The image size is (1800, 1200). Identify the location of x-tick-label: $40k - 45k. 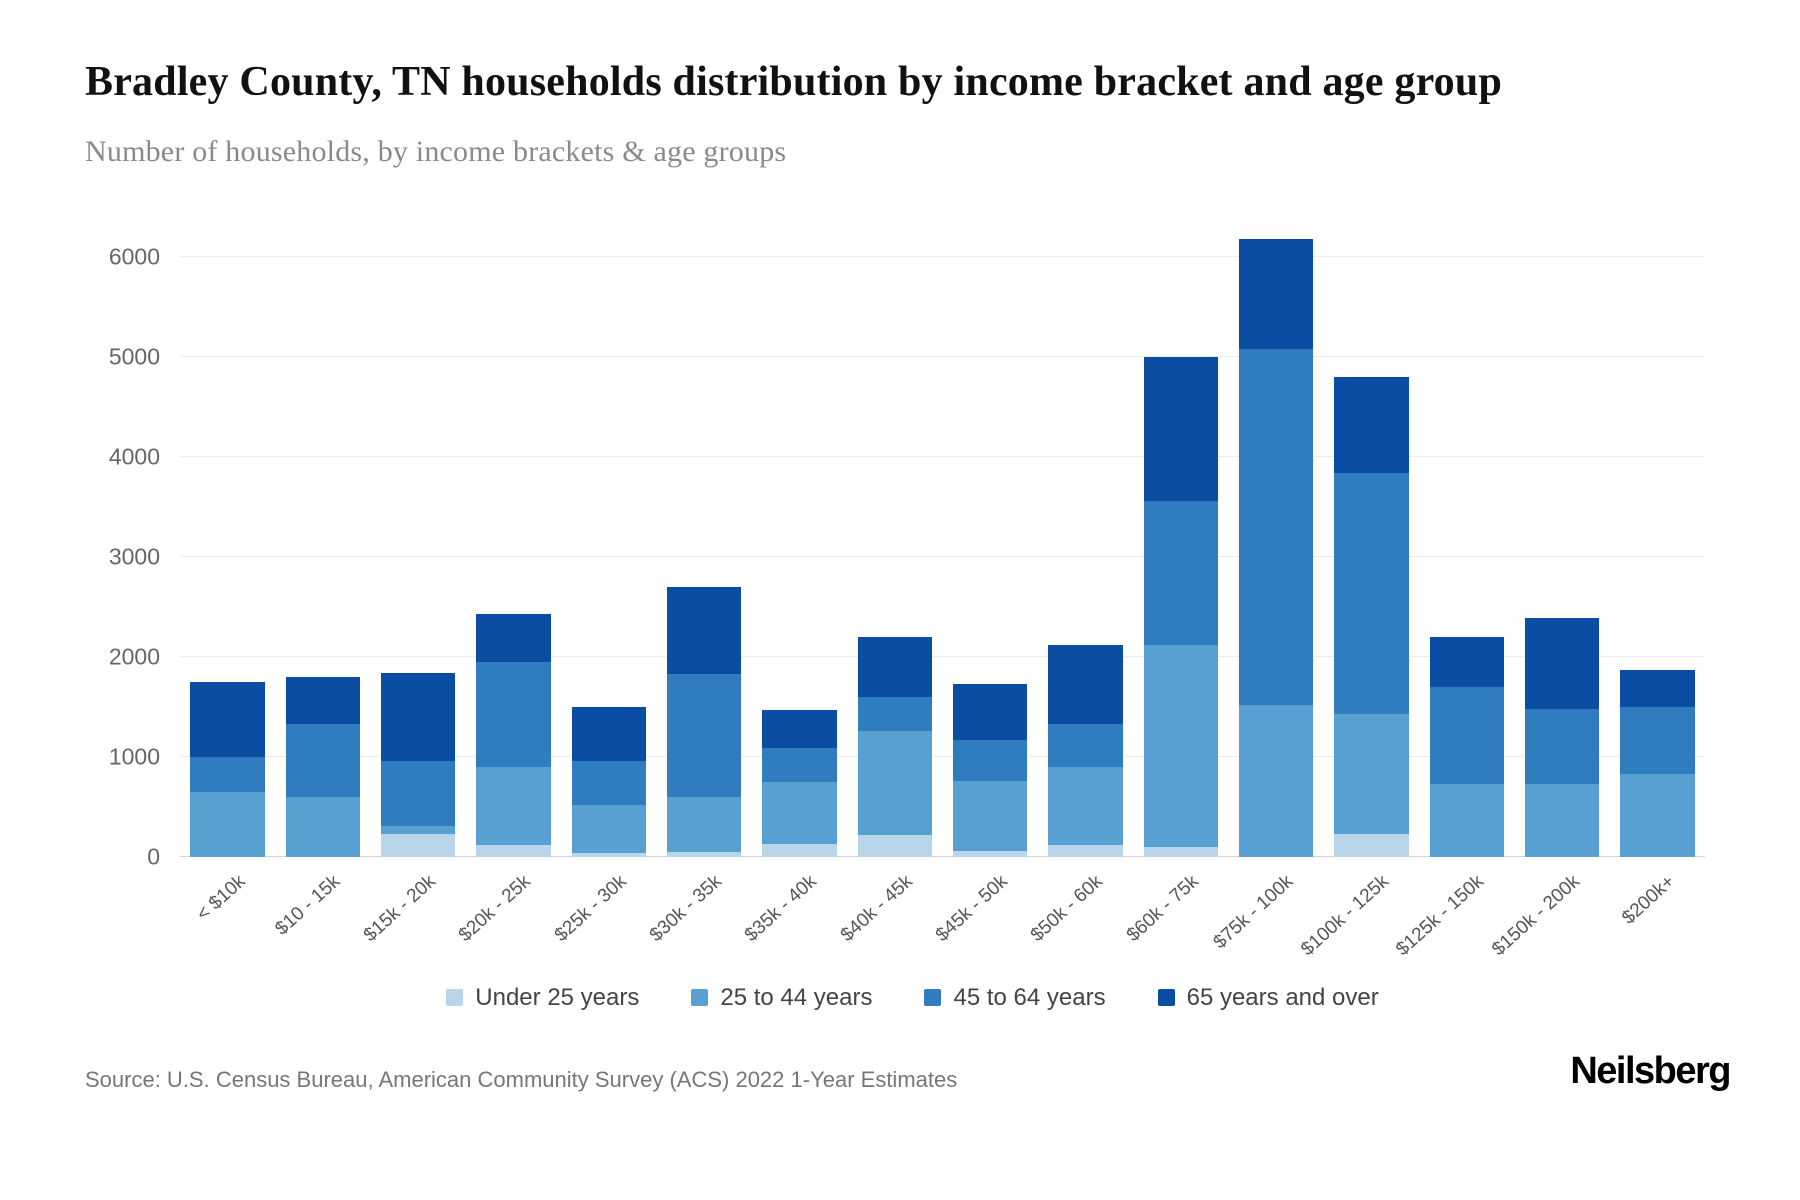
(876, 908).